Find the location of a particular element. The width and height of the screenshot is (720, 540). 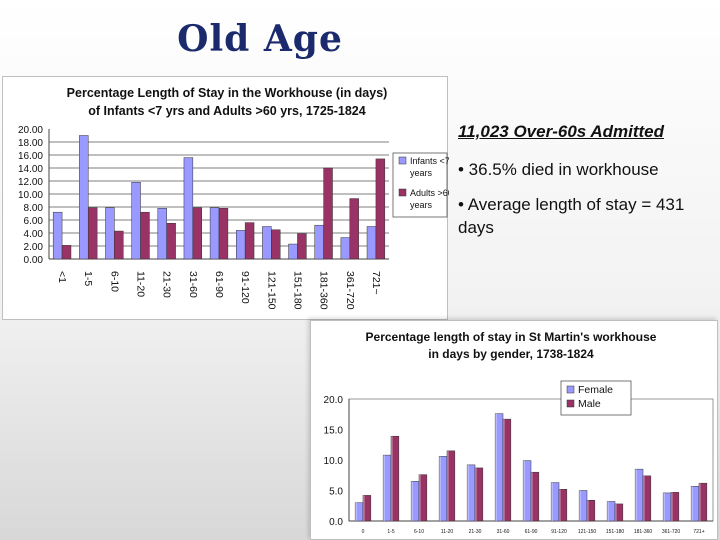

chart1-ytick: 16.00 is located at coordinates (30, 156).